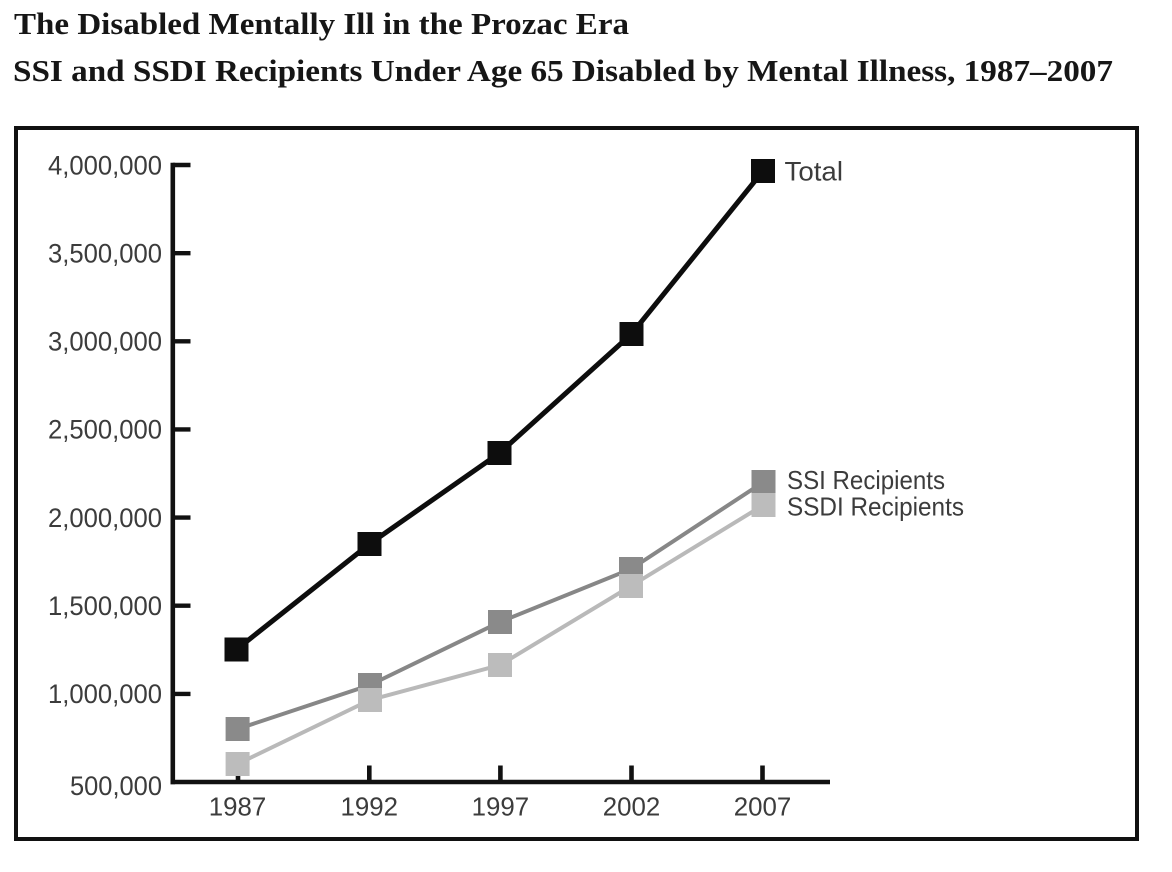 The height and width of the screenshot is (872, 1172). What do you see at coordinates (105, 694) in the screenshot?
I see `svg-text: 1,000,000` at bounding box center [105, 694].